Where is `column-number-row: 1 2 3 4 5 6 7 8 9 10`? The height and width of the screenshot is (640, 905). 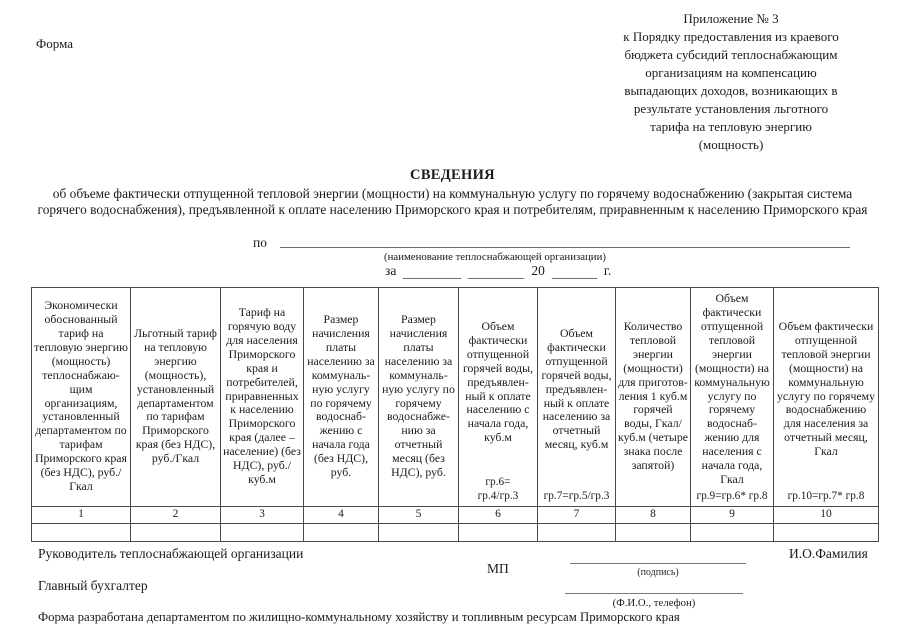
column-number-row: 1 2 3 4 5 6 7 8 9 10 is located at coordinates (455, 515).